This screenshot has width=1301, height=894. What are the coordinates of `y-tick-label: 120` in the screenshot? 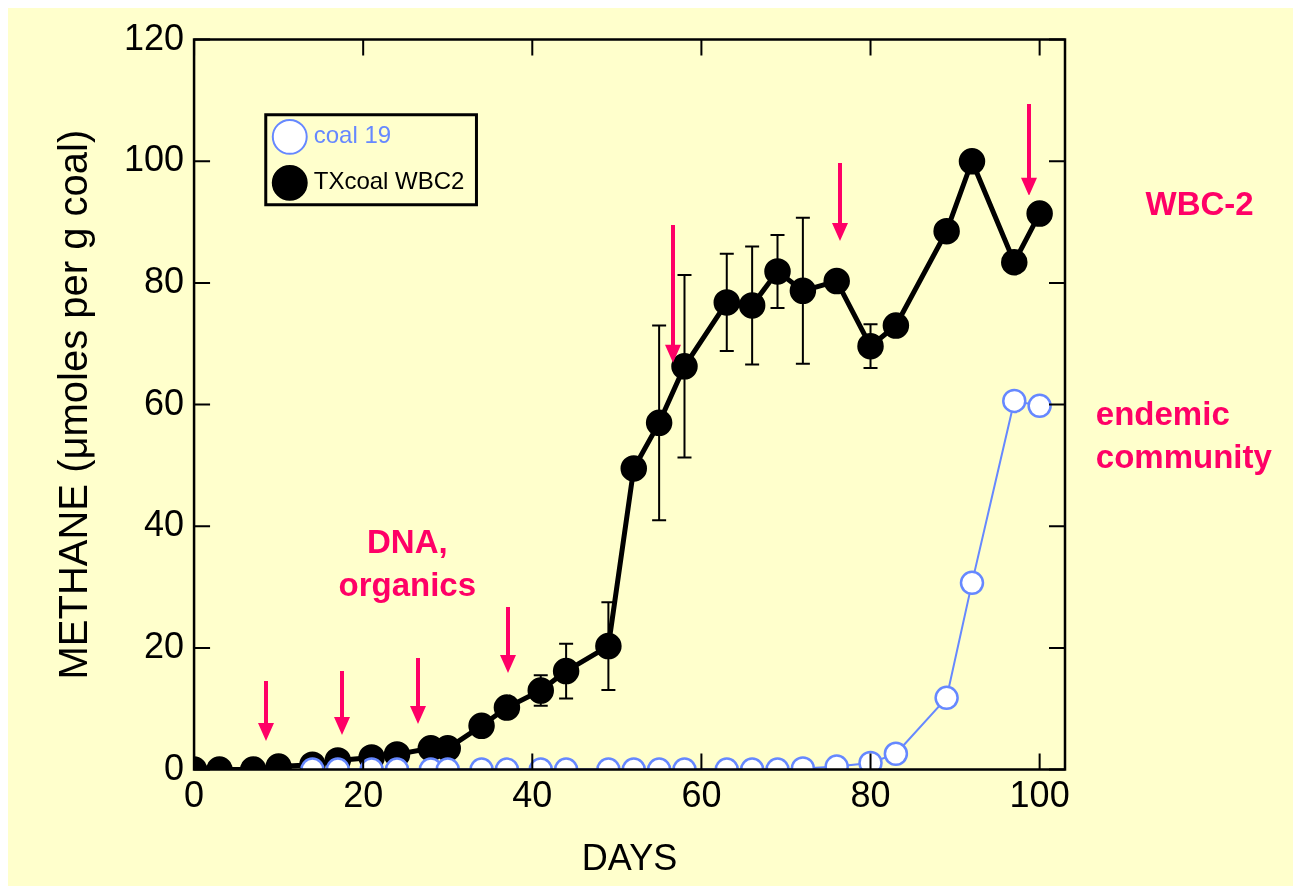 It's located at (154, 37).